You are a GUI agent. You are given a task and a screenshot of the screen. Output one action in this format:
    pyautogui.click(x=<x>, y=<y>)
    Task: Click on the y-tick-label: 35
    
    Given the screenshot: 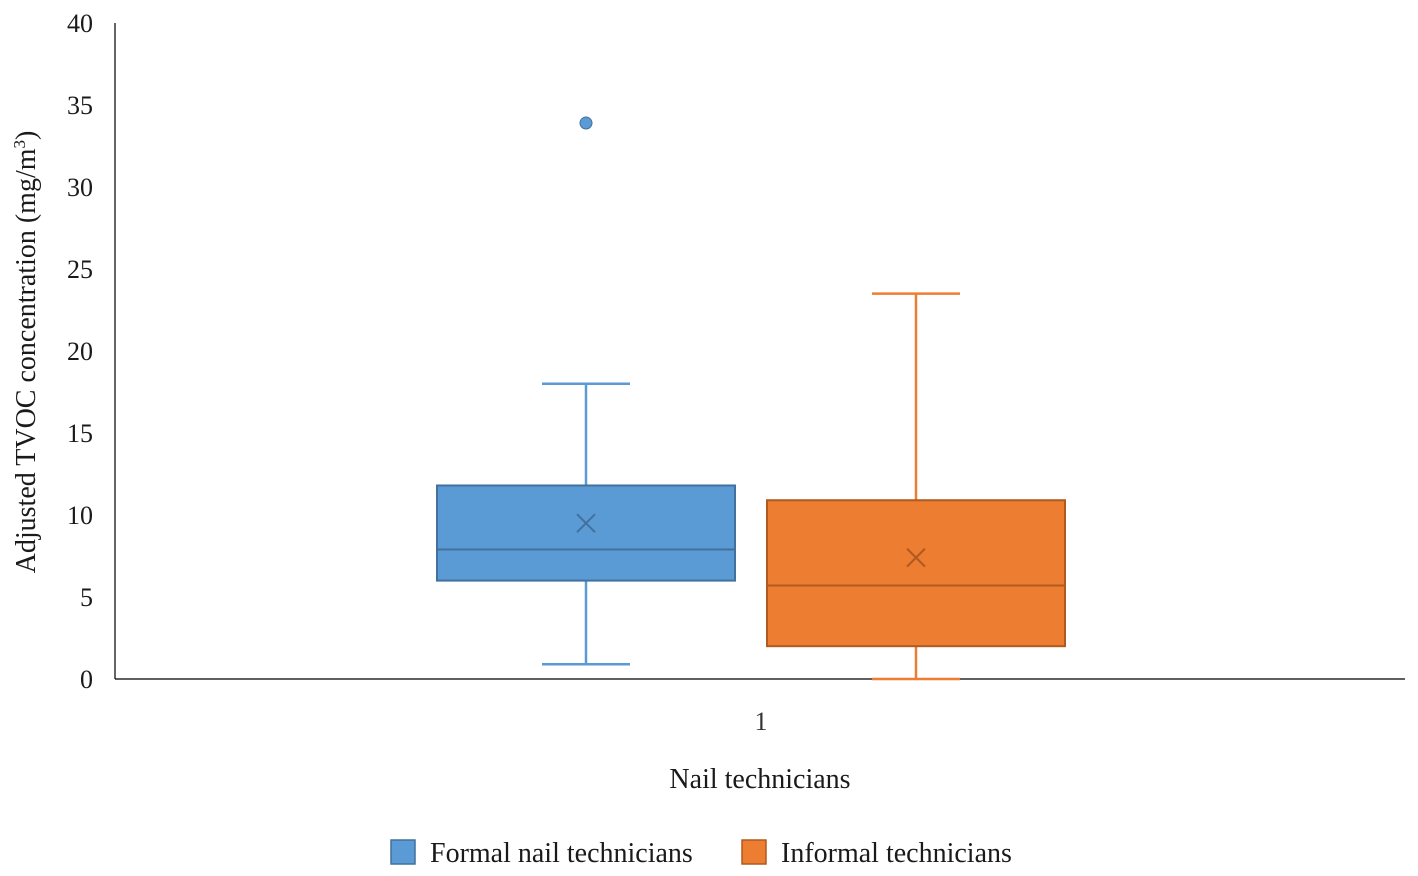 What is the action you would take?
    pyautogui.click(x=80, y=105)
    